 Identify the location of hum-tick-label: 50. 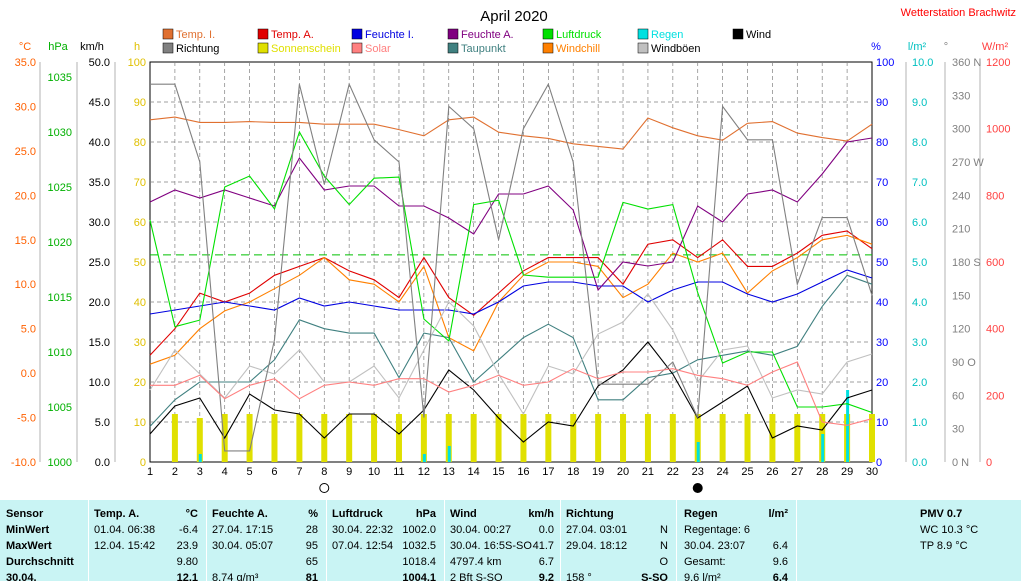
(882, 263).